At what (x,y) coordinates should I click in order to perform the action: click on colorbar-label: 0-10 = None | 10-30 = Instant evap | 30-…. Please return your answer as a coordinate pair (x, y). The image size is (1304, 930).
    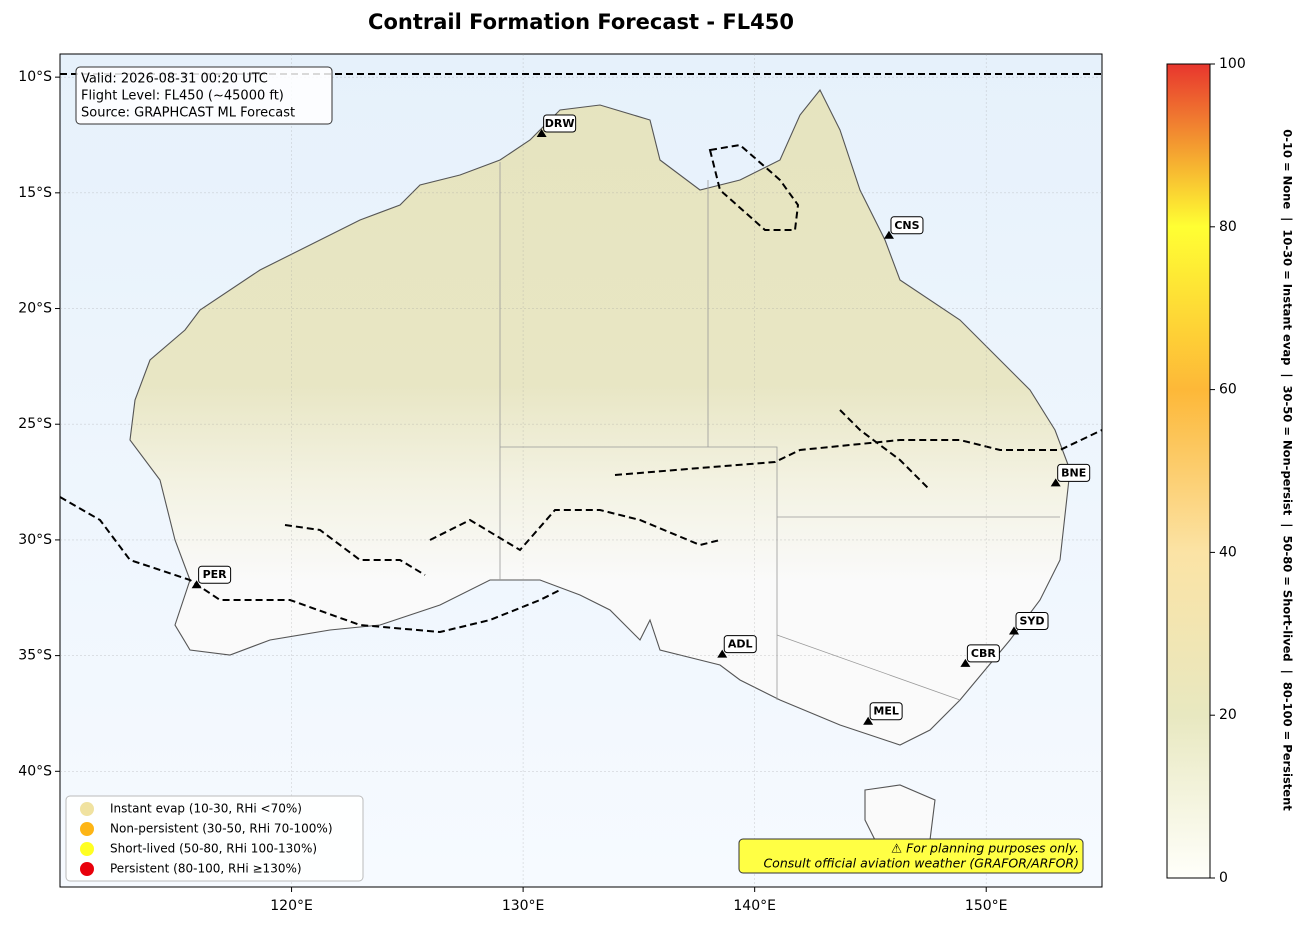
    Looking at the image, I should click on (1288, 470).